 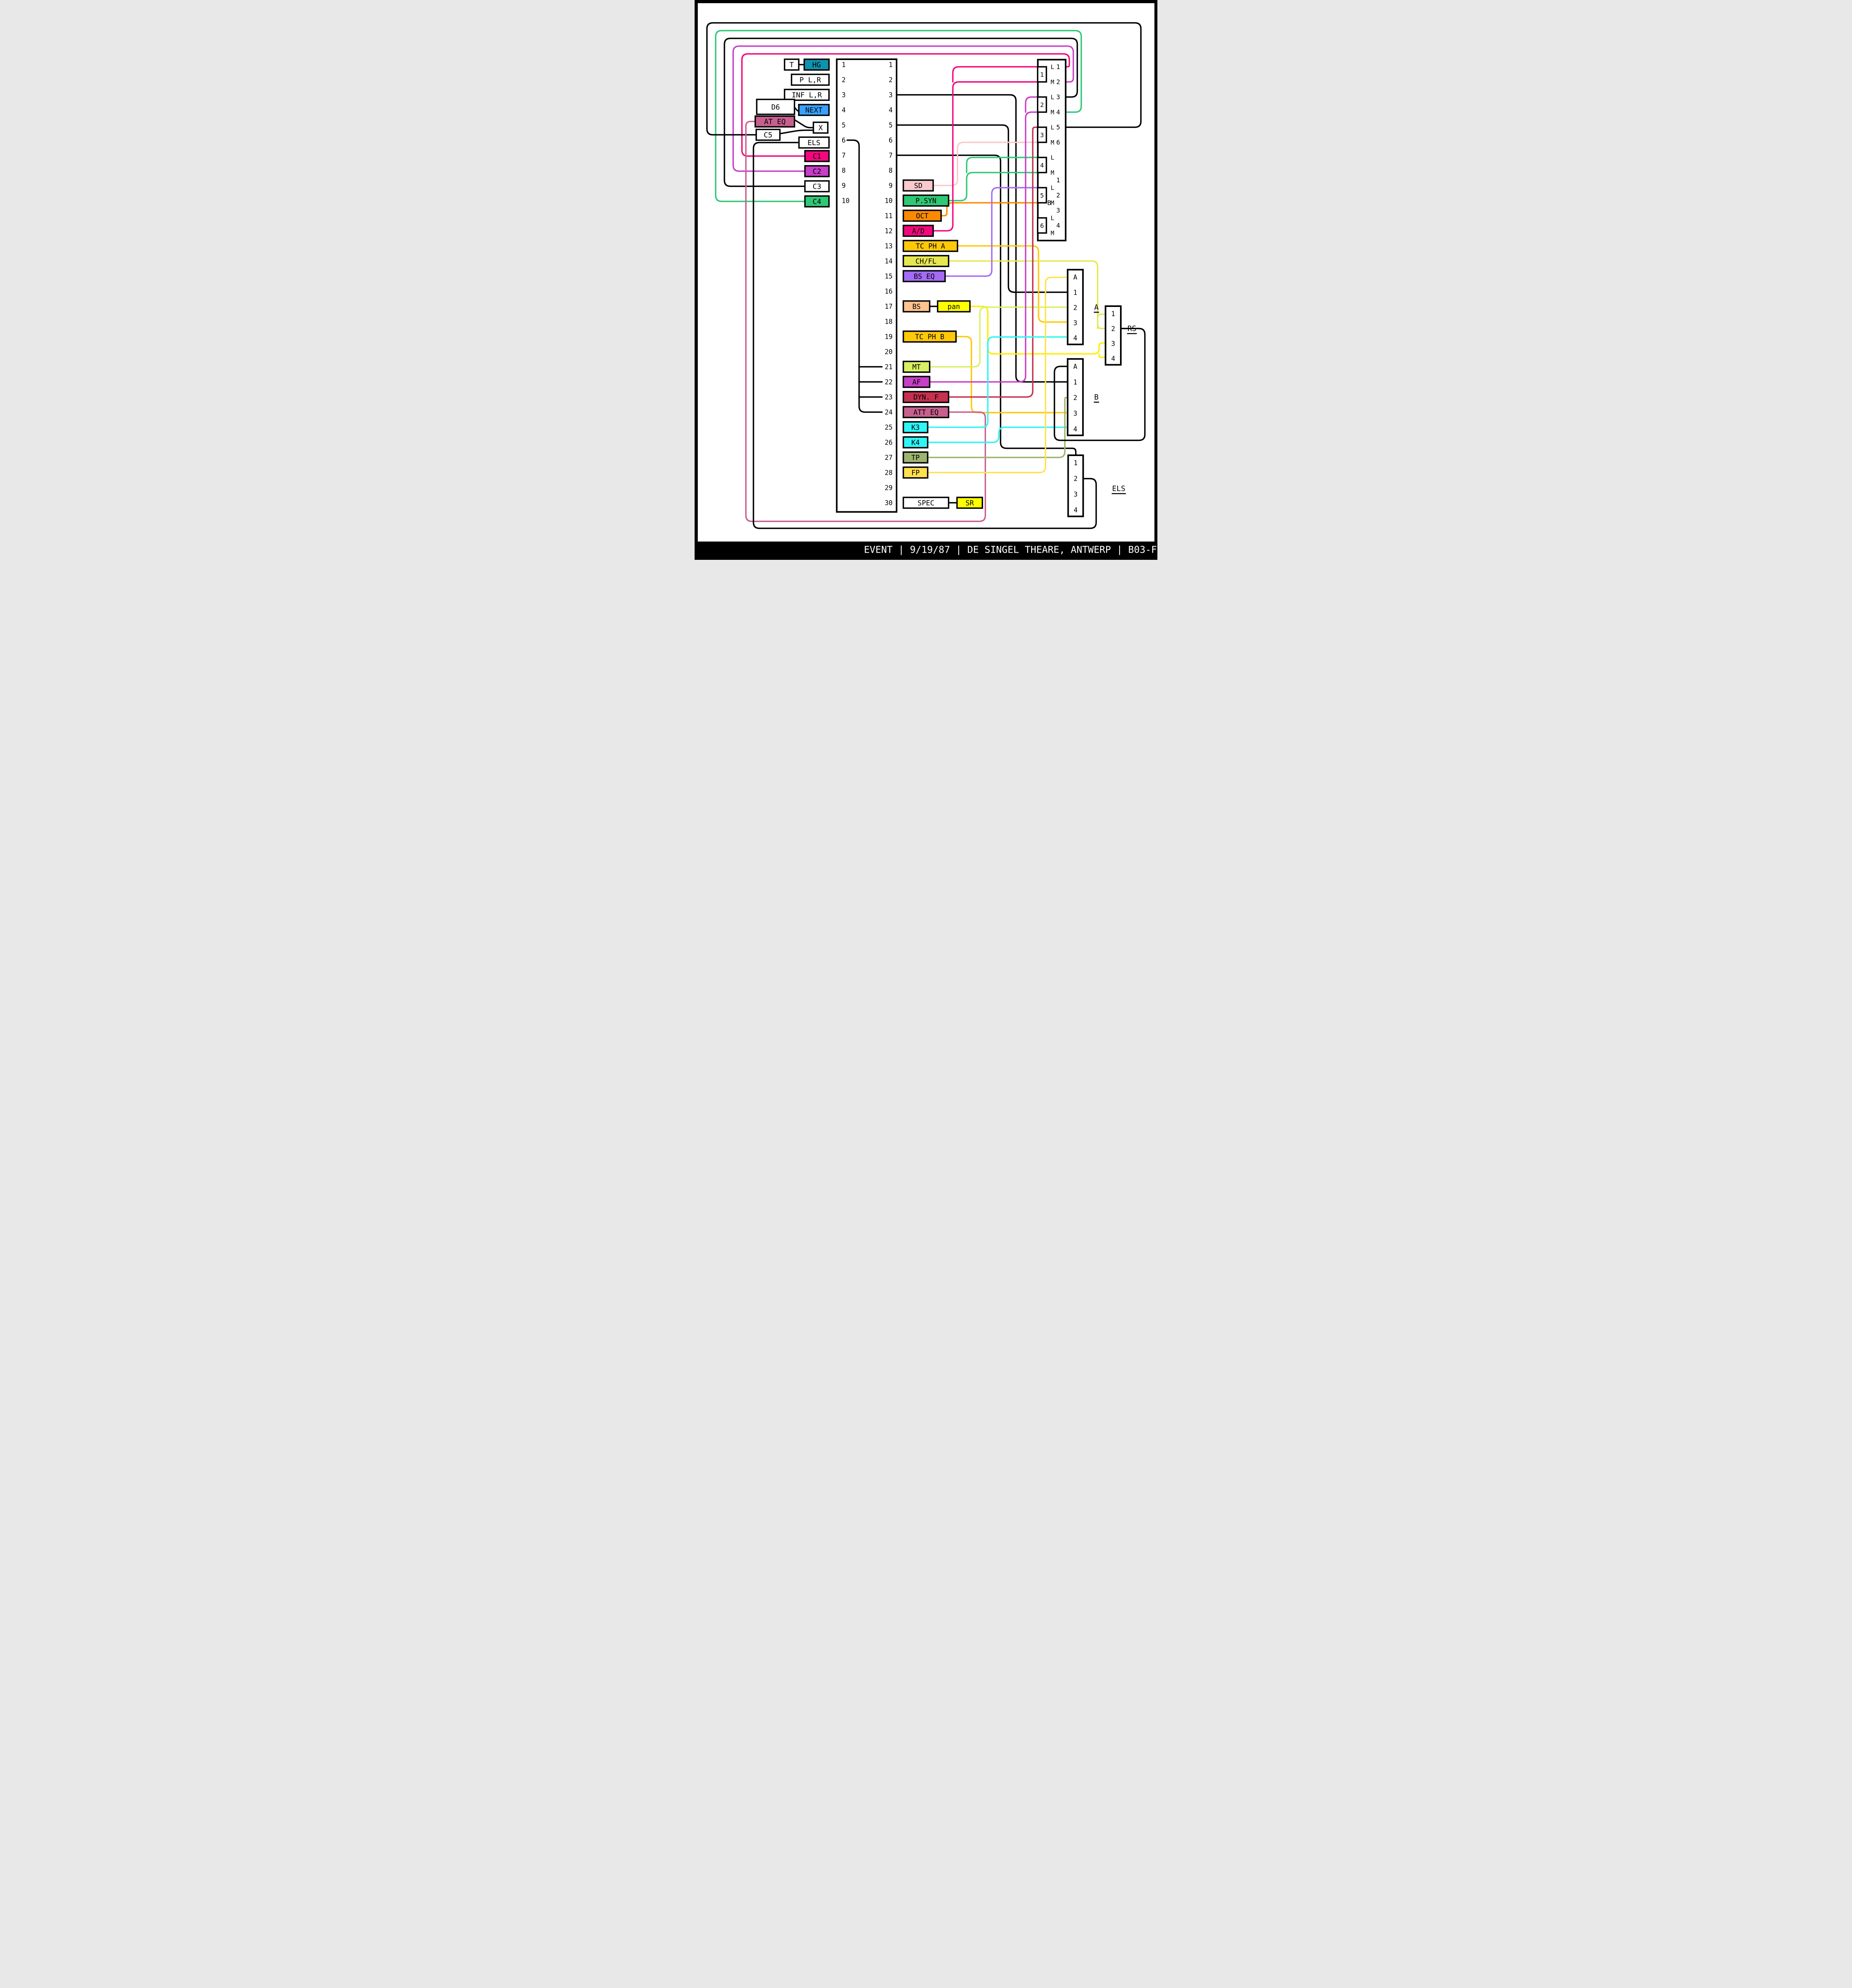 I want to click on wire-ad-to-1m, so click(x=986, y=156).